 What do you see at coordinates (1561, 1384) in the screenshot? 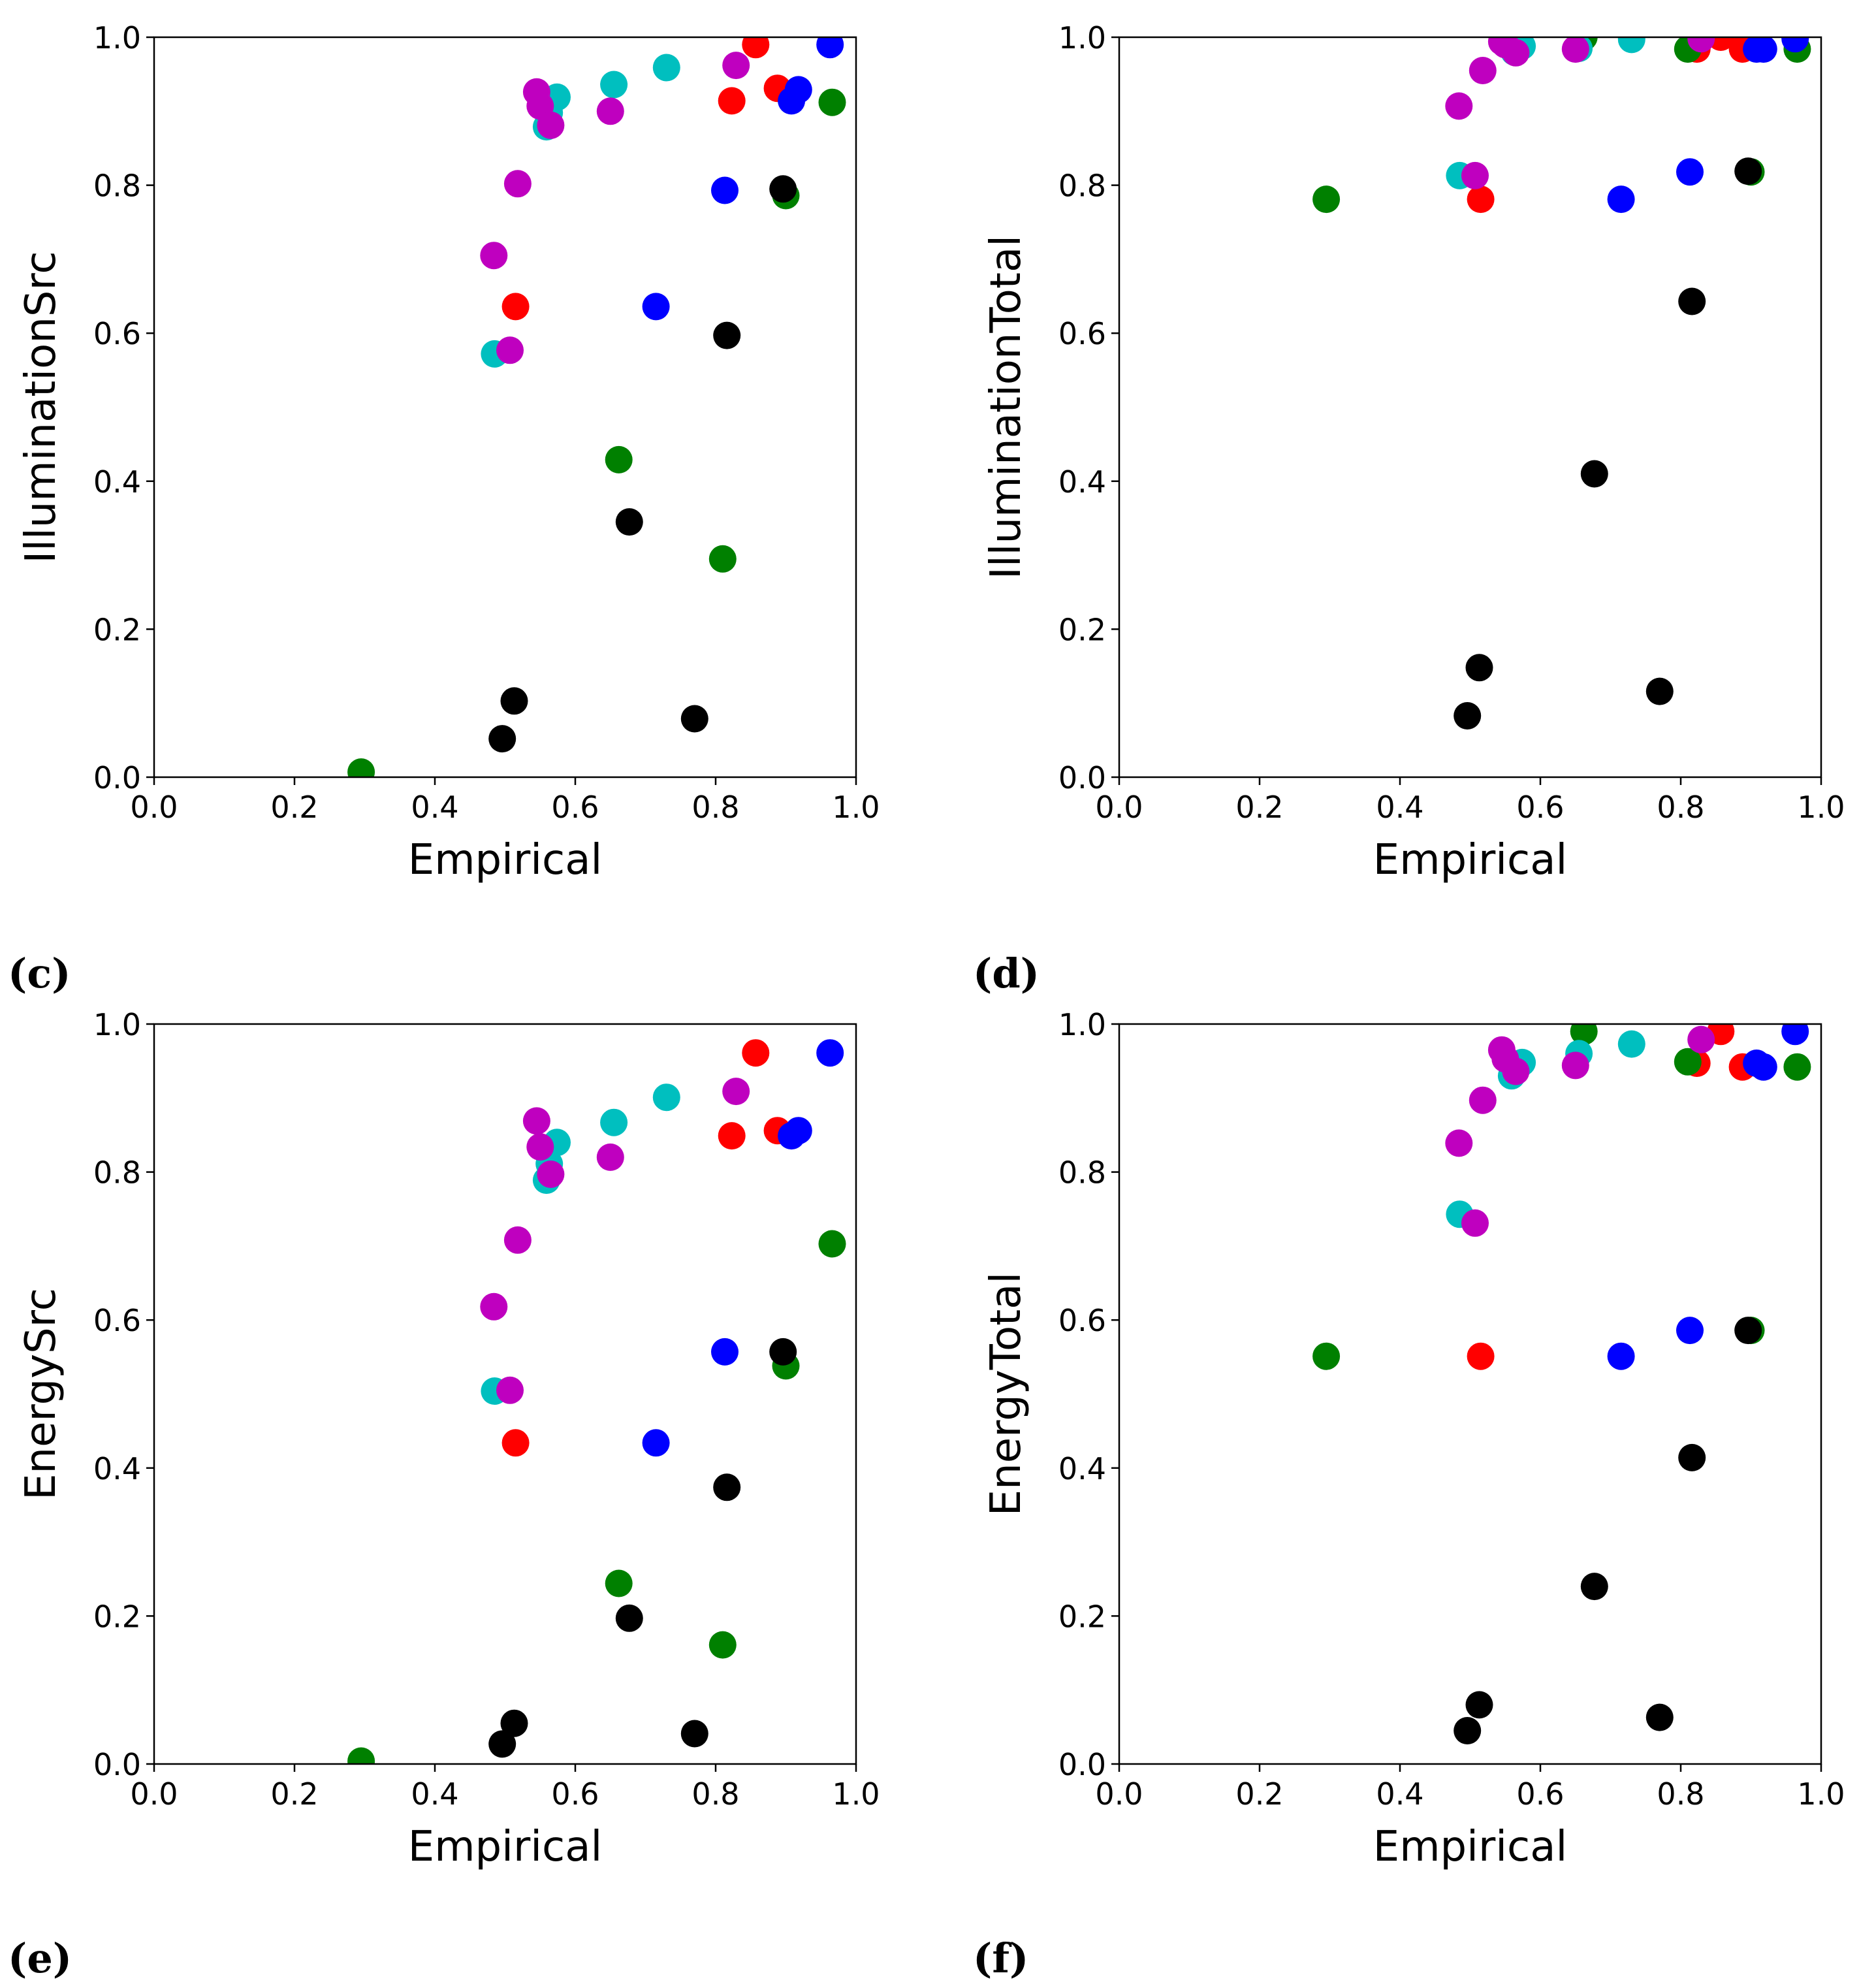
I see `points-f` at bounding box center [1561, 1384].